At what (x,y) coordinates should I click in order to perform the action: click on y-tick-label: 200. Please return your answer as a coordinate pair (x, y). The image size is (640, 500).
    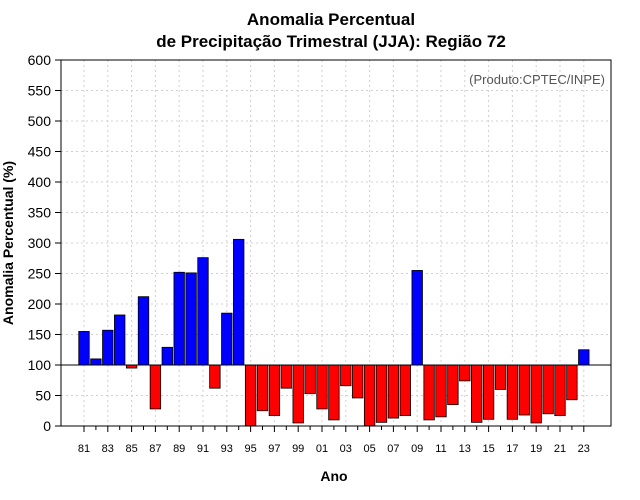
    Looking at the image, I should click on (40, 304).